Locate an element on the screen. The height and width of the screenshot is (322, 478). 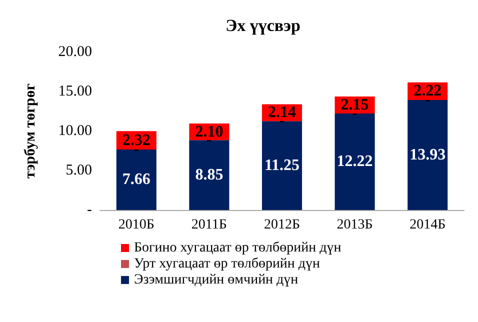
legend-label: Эзэмшигчдийн өмчийн дүн is located at coordinates (216, 280).